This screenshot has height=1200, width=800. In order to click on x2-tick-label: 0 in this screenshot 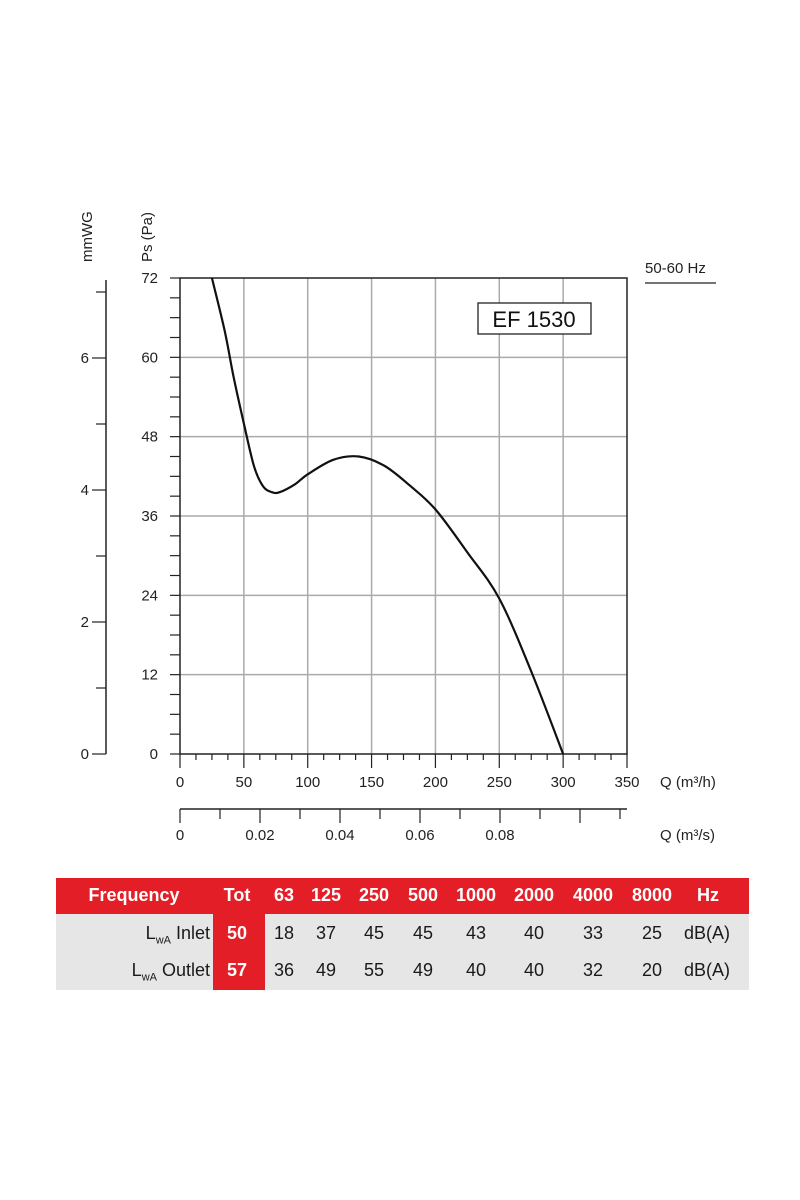, I will do `click(180, 835)`.